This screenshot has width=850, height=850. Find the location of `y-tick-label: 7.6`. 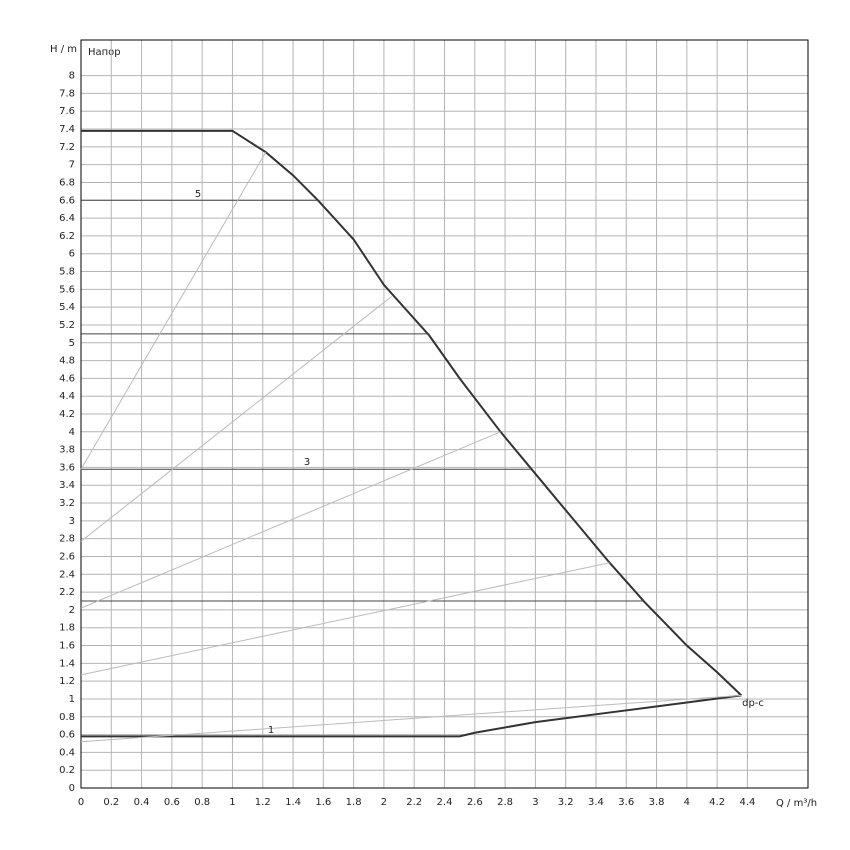

y-tick-label: 7.6 is located at coordinates (67, 111).